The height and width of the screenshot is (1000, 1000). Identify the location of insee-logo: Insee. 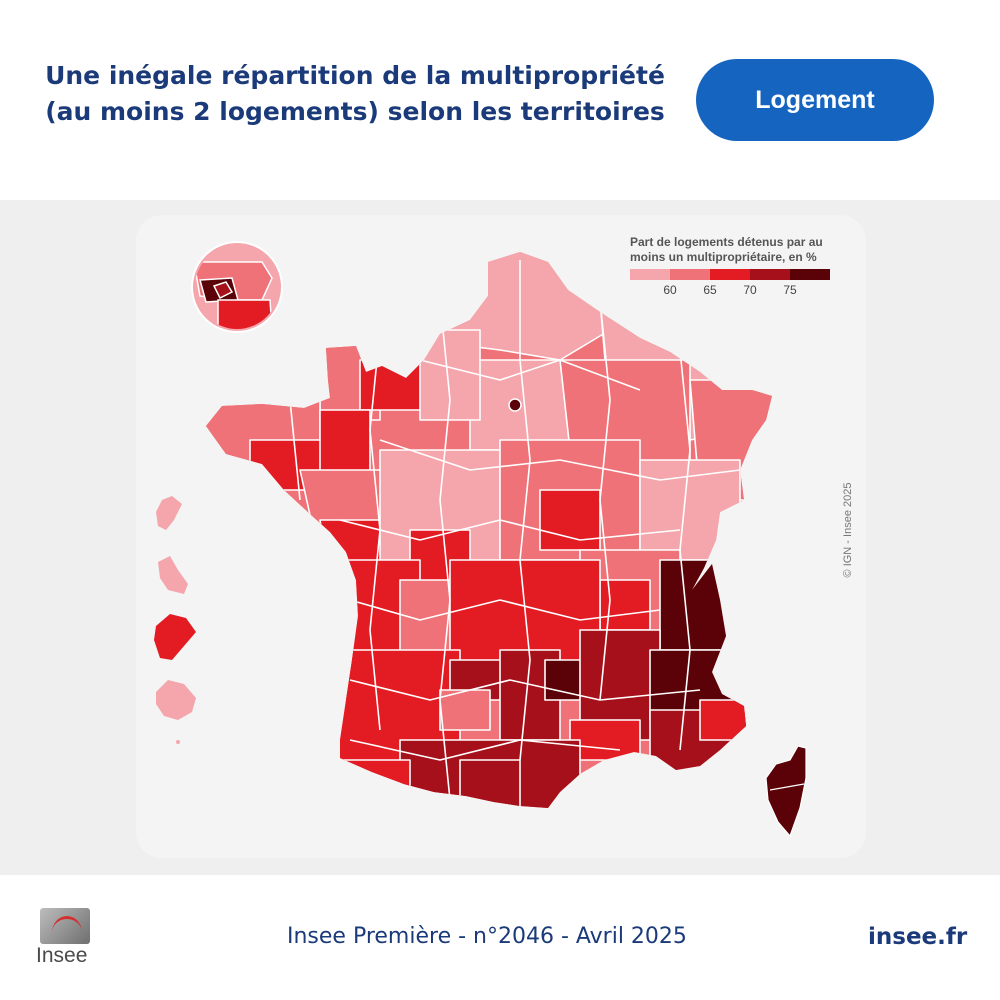
(64, 936).